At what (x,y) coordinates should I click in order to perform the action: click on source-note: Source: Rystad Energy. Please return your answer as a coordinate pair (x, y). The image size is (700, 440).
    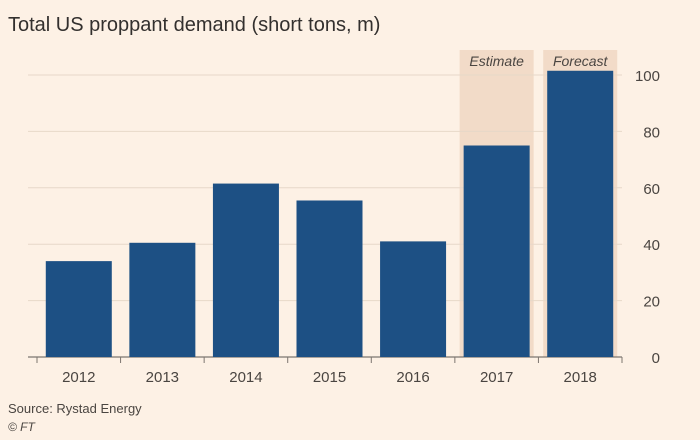
    Looking at the image, I should click on (75, 408).